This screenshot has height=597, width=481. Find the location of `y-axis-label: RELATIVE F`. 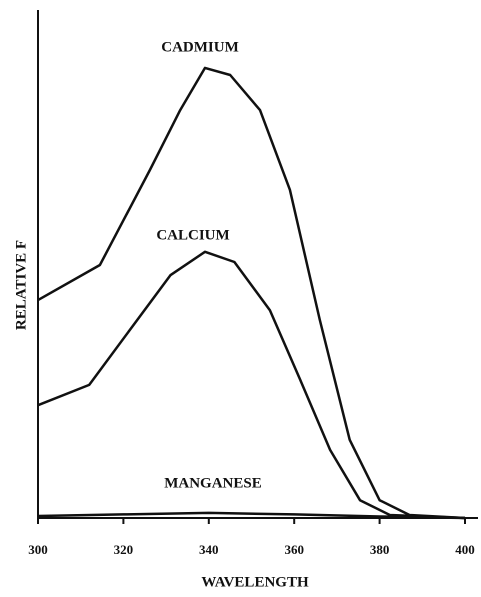

y-axis-label: RELATIVE F is located at coordinates (21, 285).